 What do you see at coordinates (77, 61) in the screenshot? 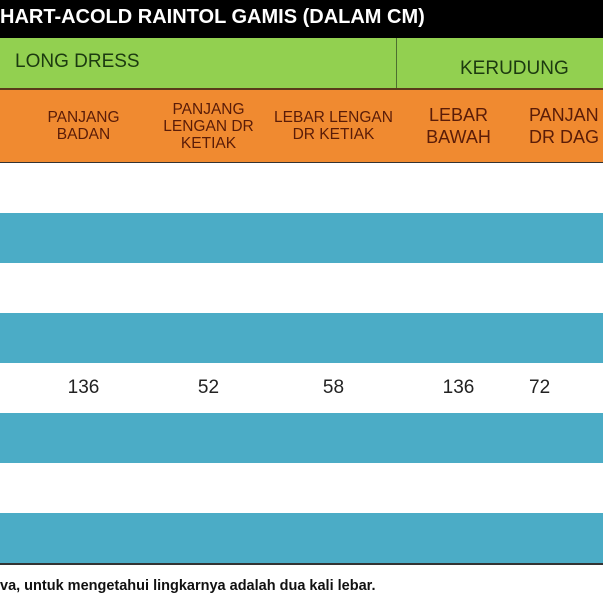
I see `group-label: LONG DRESS` at bounding box center [77, 61].